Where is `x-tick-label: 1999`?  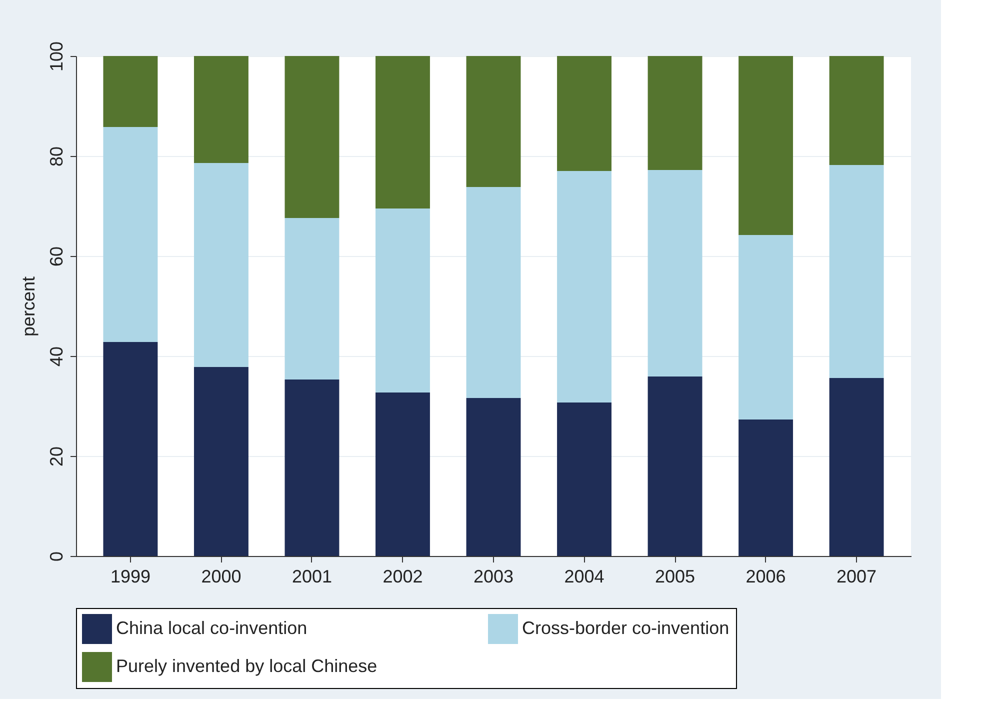 x-tick-label: 1999 is located at coordinates (130, 576).